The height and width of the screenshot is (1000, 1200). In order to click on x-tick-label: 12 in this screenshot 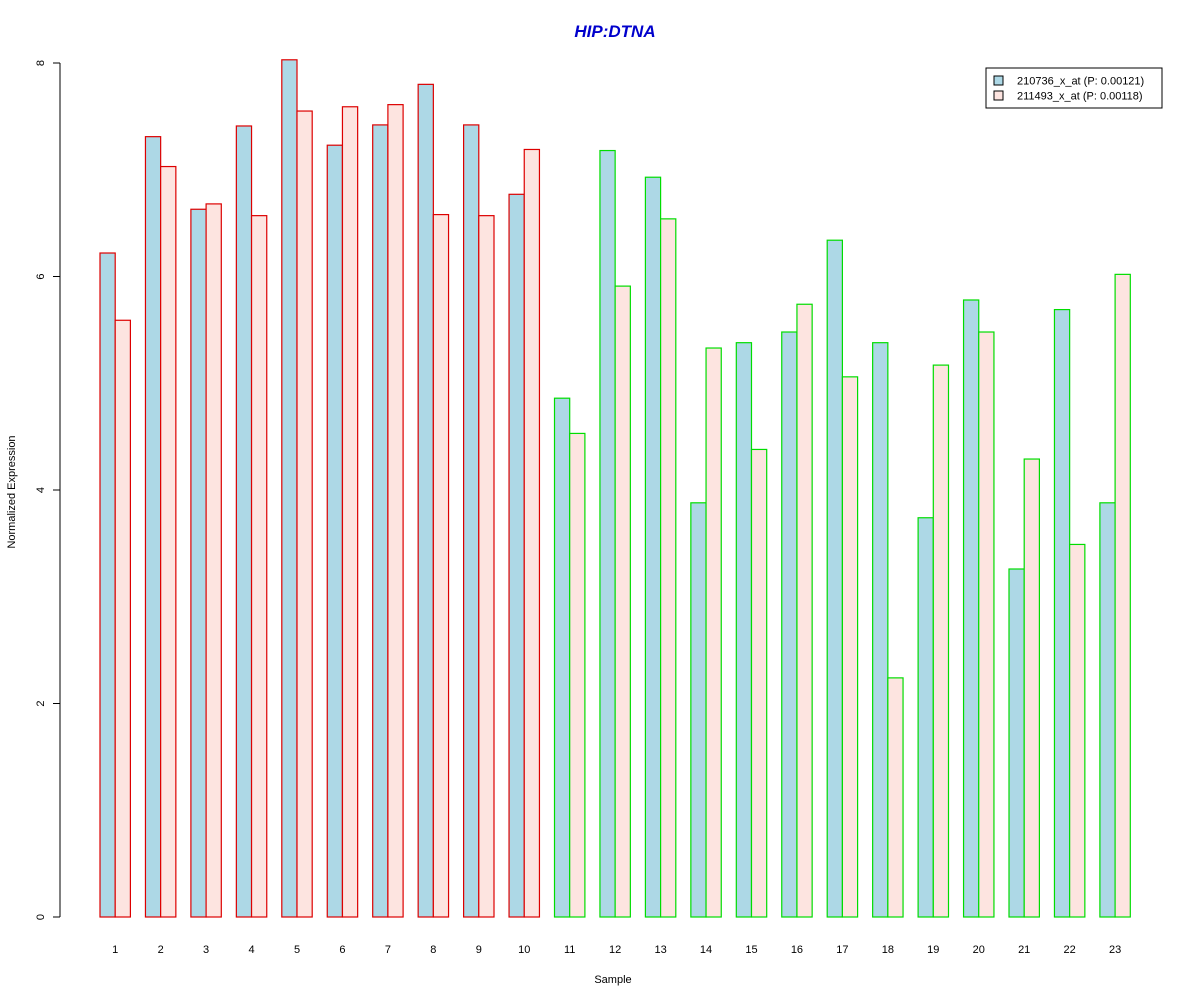, I will do `click(615, 950)`.